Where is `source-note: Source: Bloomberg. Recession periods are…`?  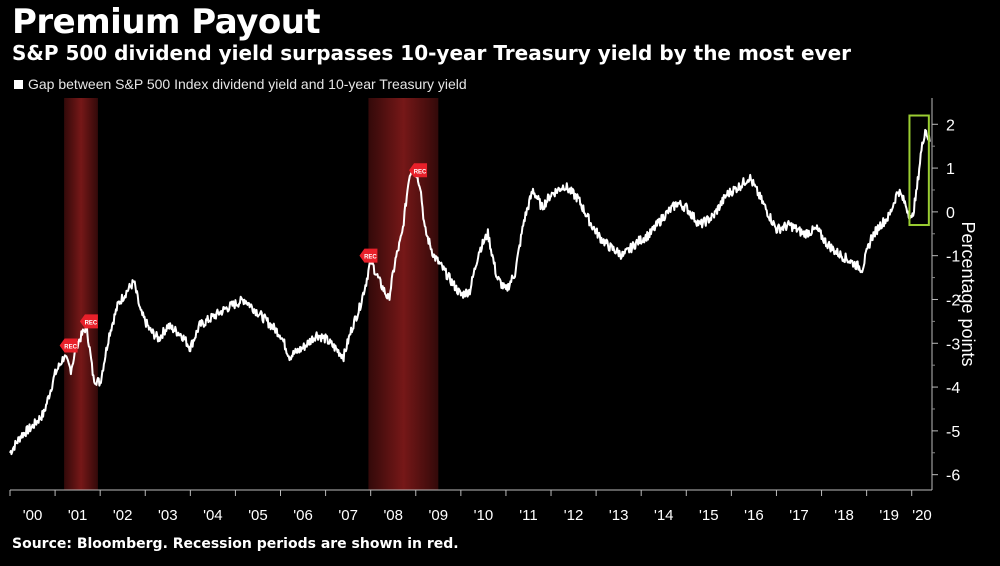 source-note: Source: Bloomberg. Recession periods are… is located at coordinates (235, 544).